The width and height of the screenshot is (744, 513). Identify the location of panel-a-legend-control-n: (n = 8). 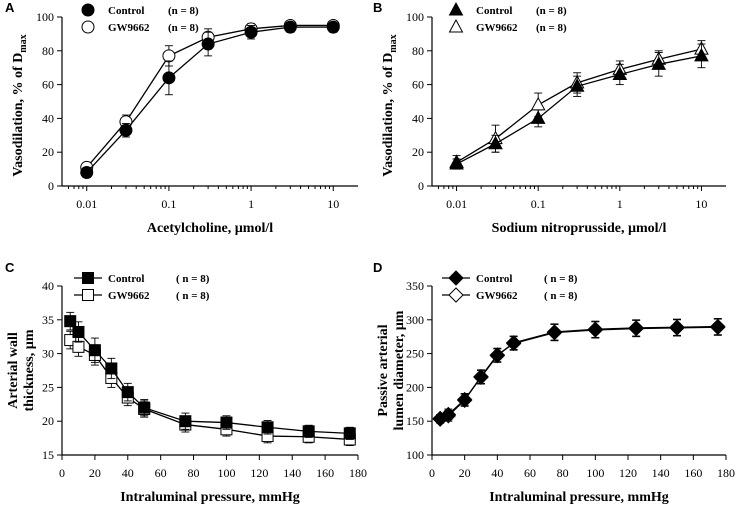
(183, 11).